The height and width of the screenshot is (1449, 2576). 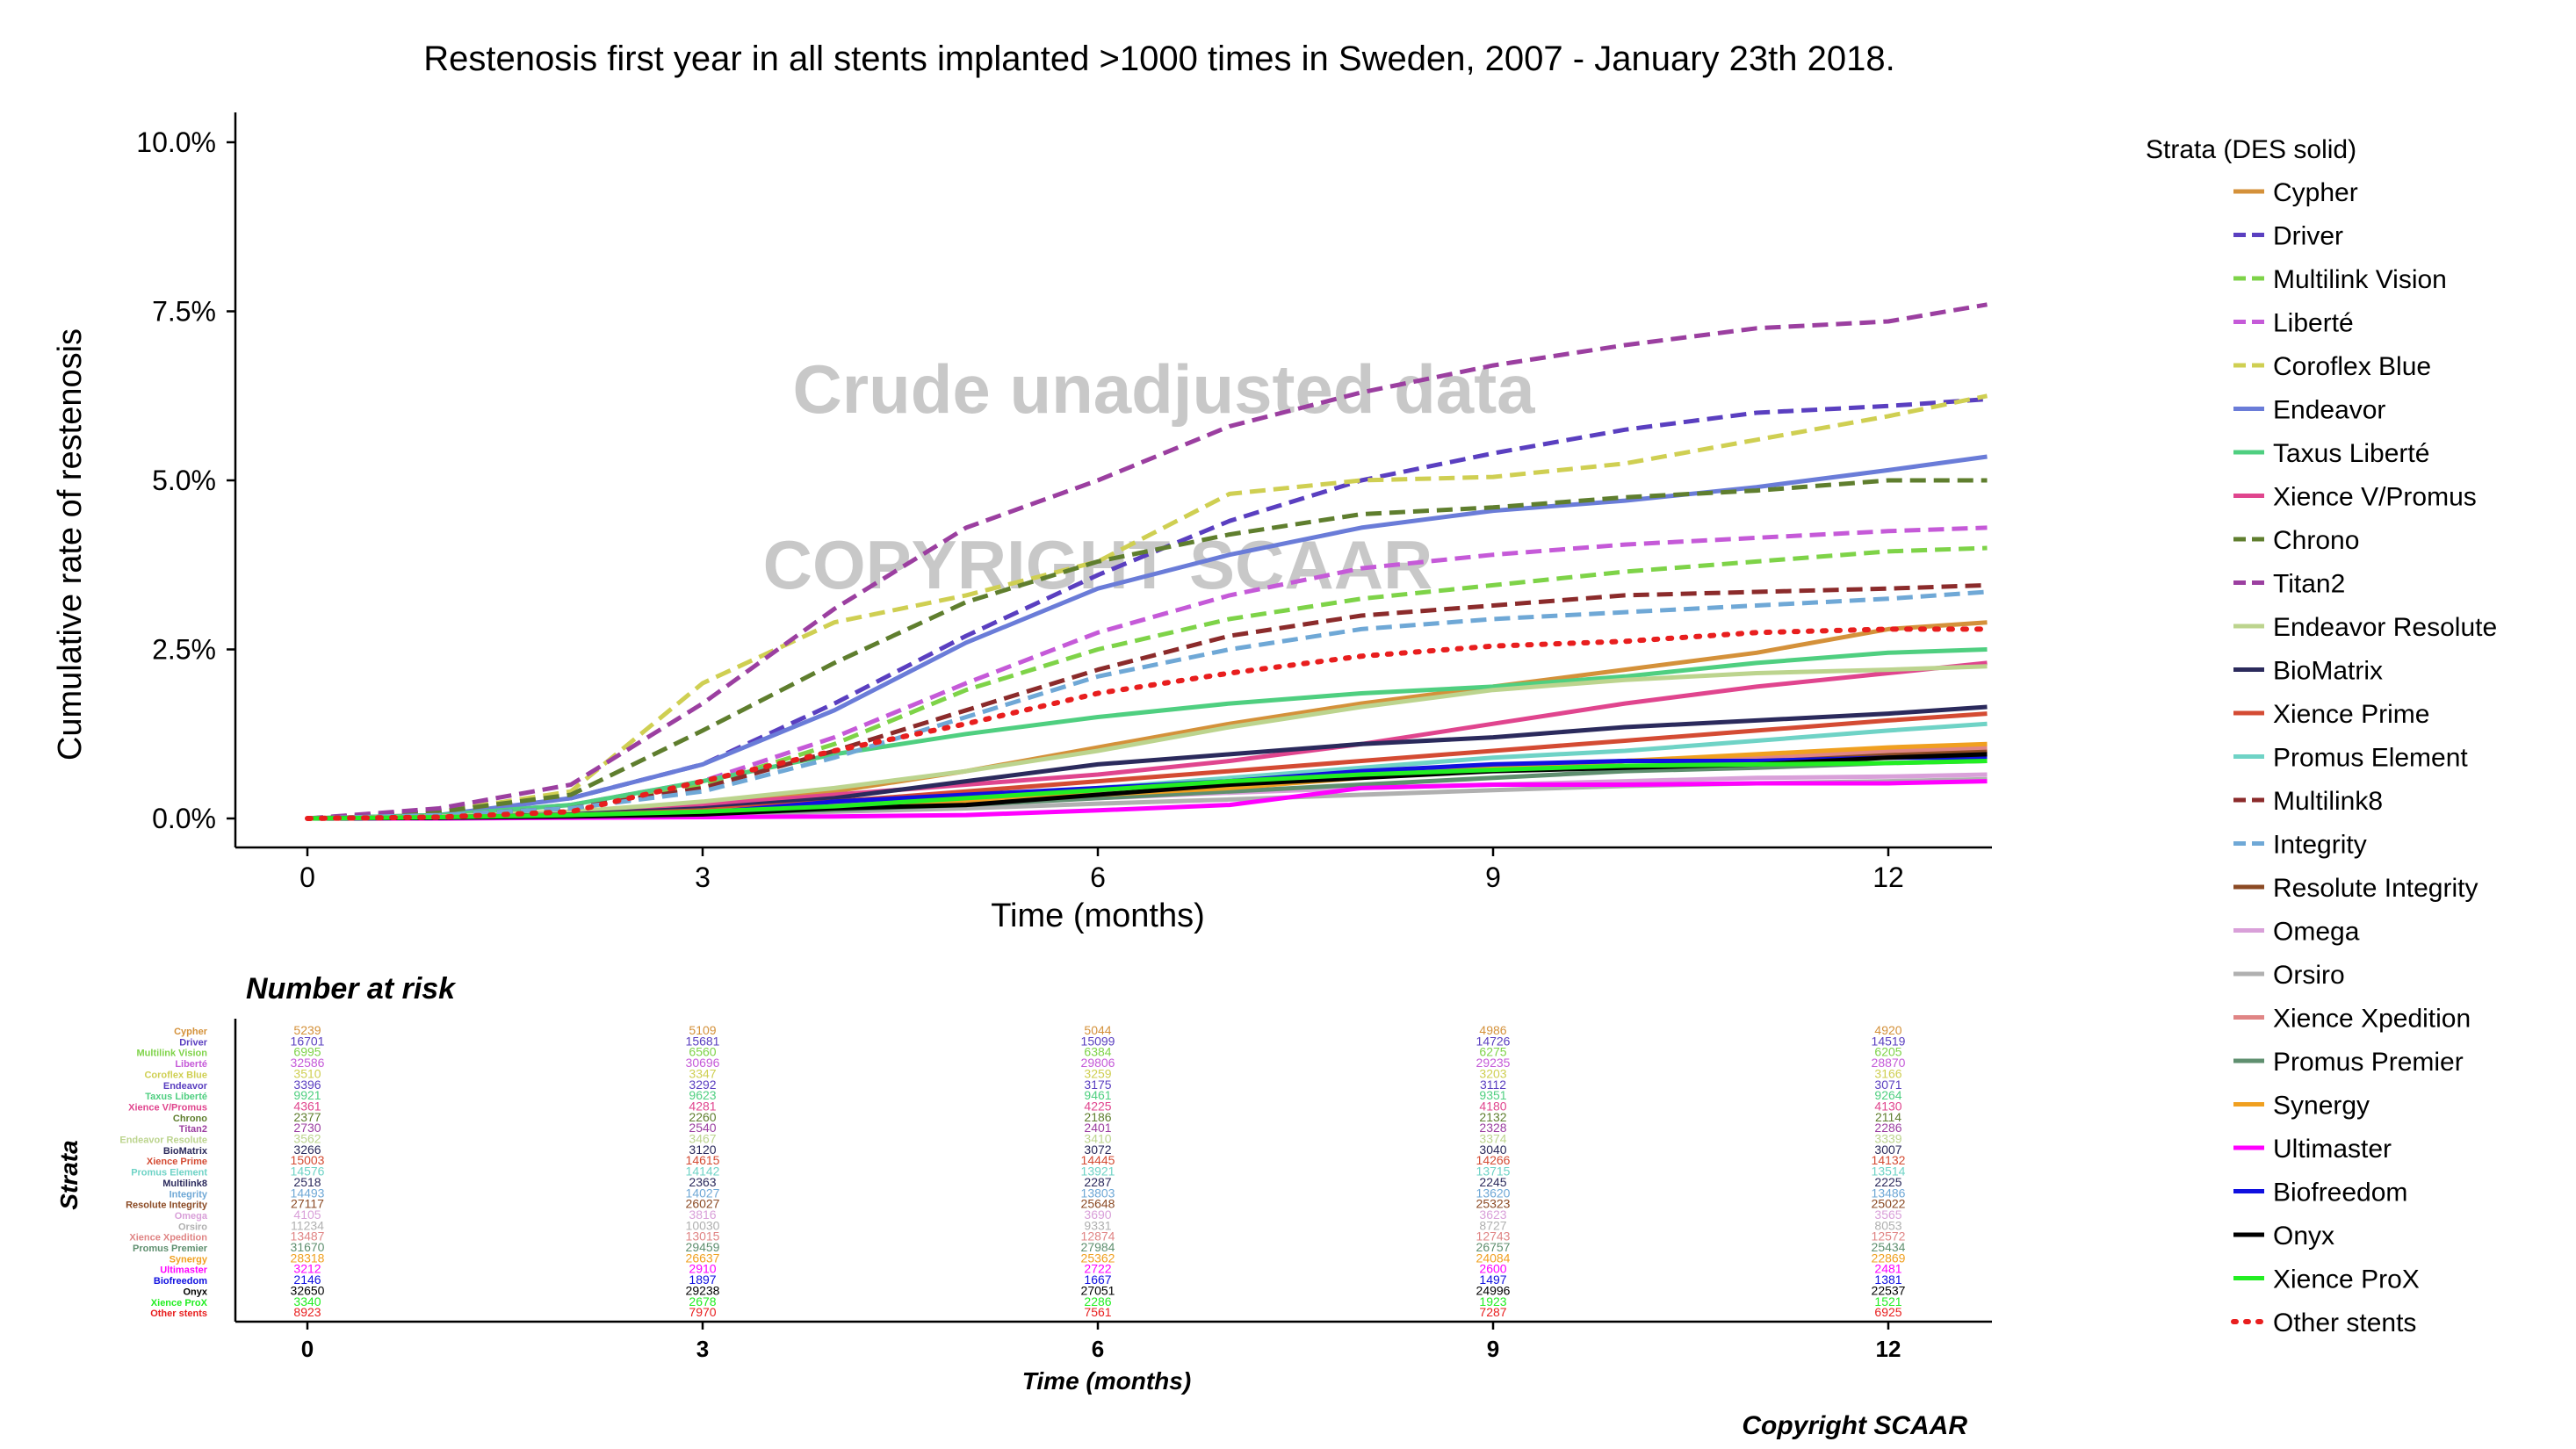 What do you see at coordinates (1492, 1312) in the screenshot?
I see `risk-count: 7287` at bounding box center [1492, 1312].